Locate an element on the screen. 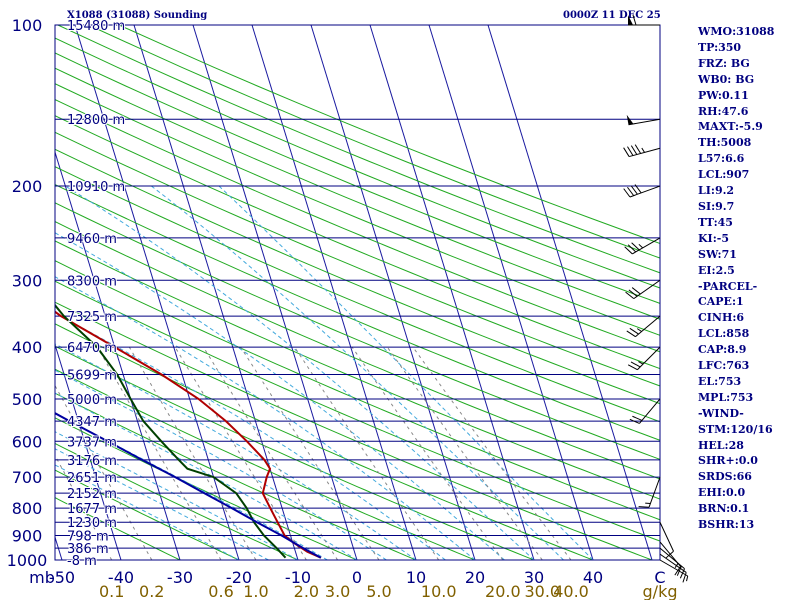 The height and width of the screenshot is (600, 800). height-label: 798 m is located at coordinates (88, 537).